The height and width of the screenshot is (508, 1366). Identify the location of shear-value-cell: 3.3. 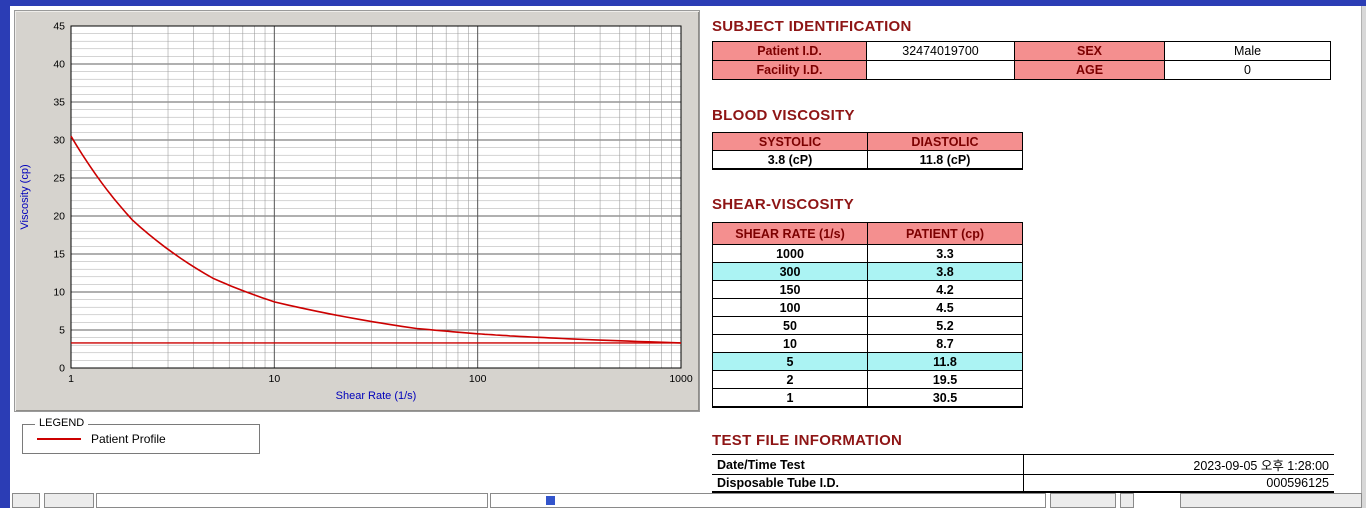
(945, 253).